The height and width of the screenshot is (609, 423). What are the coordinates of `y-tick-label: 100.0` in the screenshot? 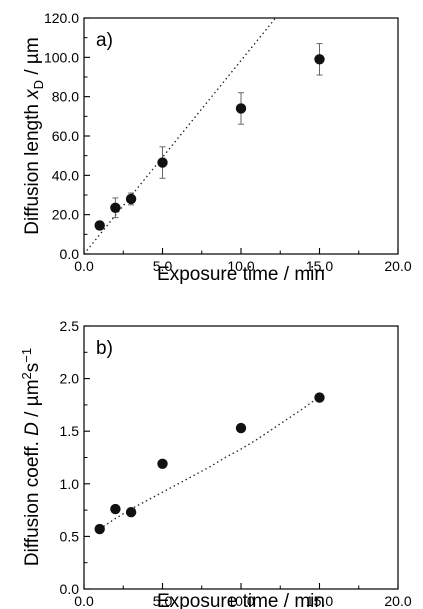 It's located at (61, 57).